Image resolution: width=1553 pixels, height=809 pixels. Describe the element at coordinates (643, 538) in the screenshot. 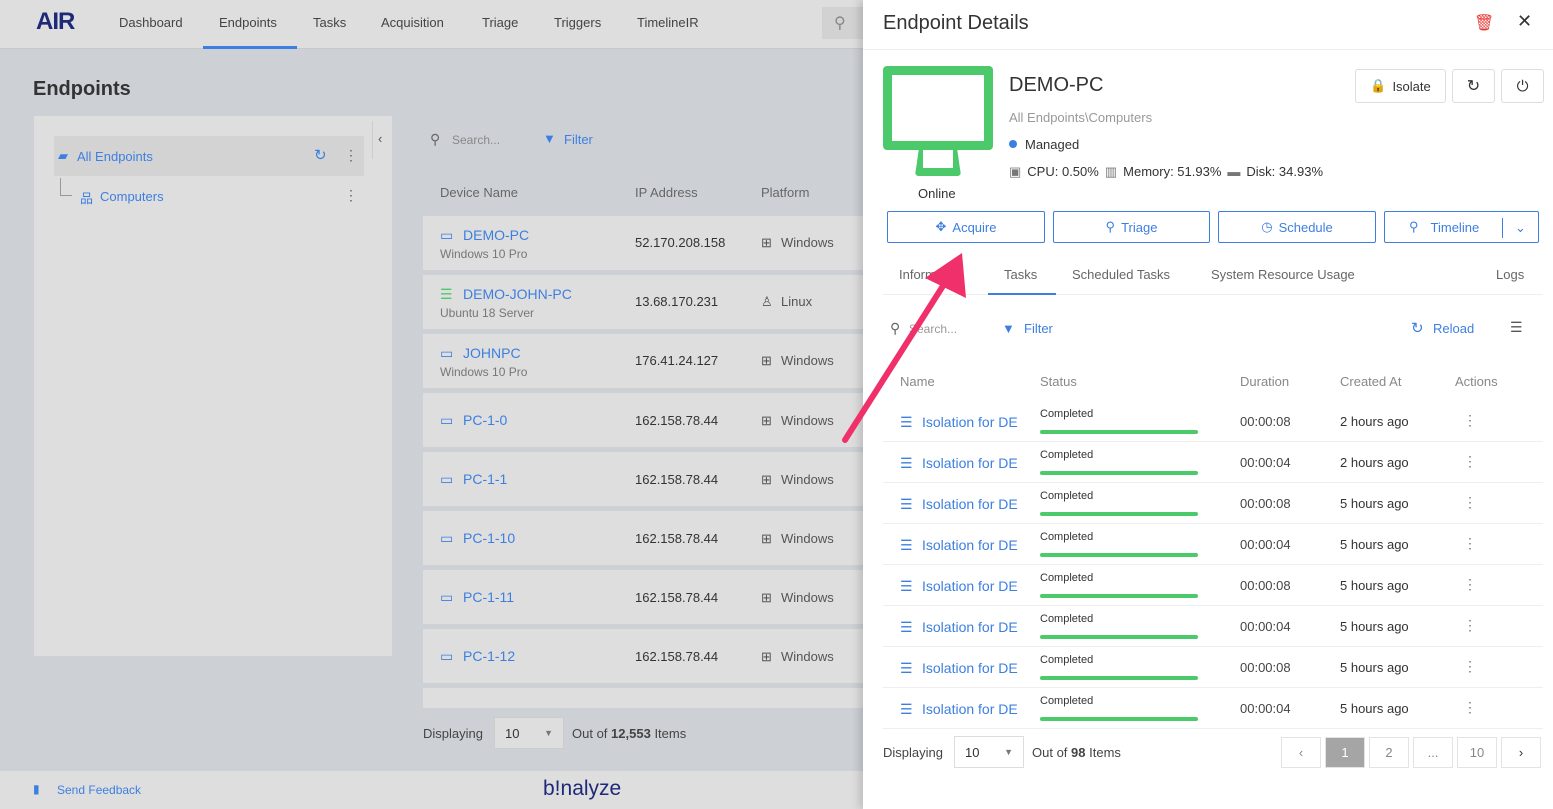

I see `table-row: ▭ PC-1-10 162.158.78.44 ⊞ Windows` at that location.